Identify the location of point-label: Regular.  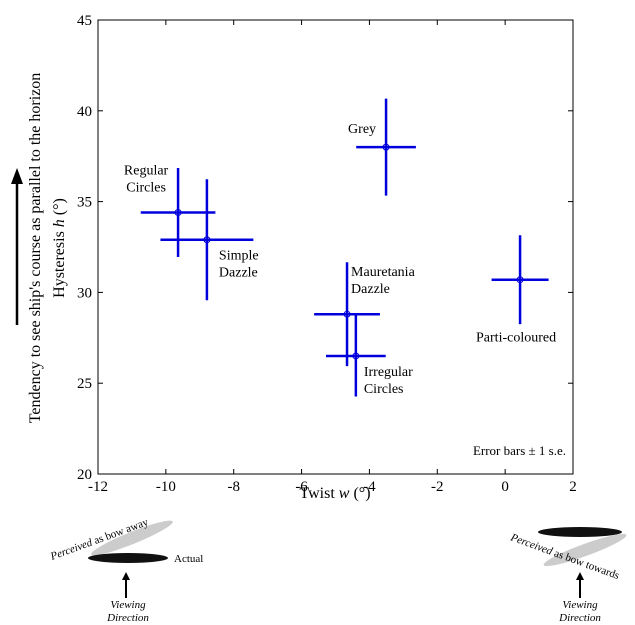
(146, 170).